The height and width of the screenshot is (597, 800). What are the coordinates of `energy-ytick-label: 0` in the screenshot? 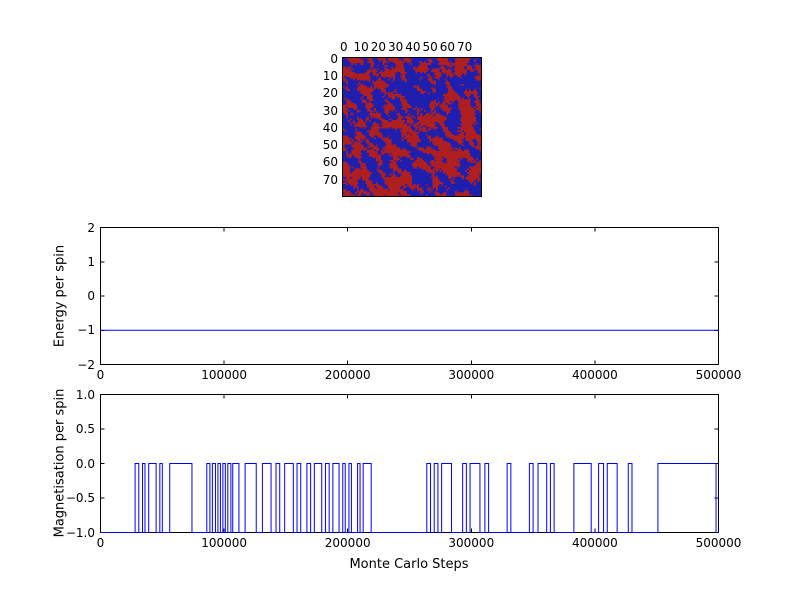 It's located at (91, 296).